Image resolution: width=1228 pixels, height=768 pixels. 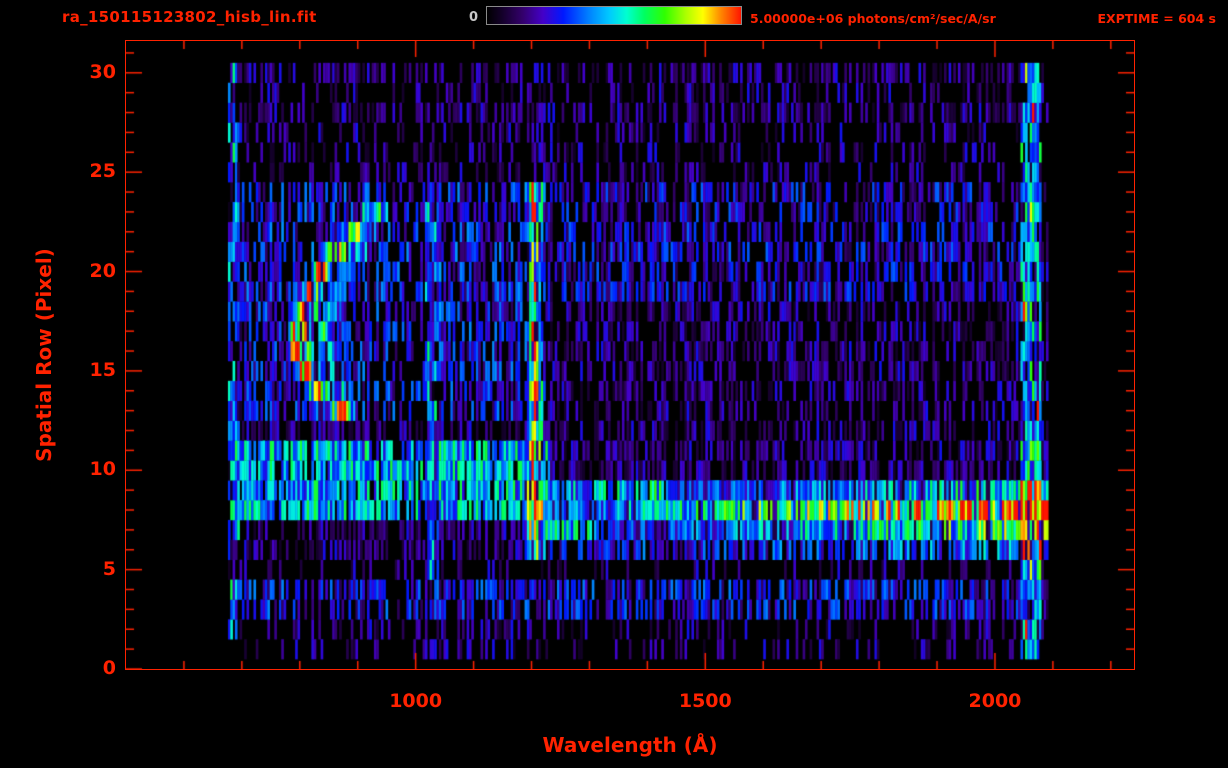 I want to click on y-axis-label: Spatial Row (Pixel), so click(x=44, y=355).